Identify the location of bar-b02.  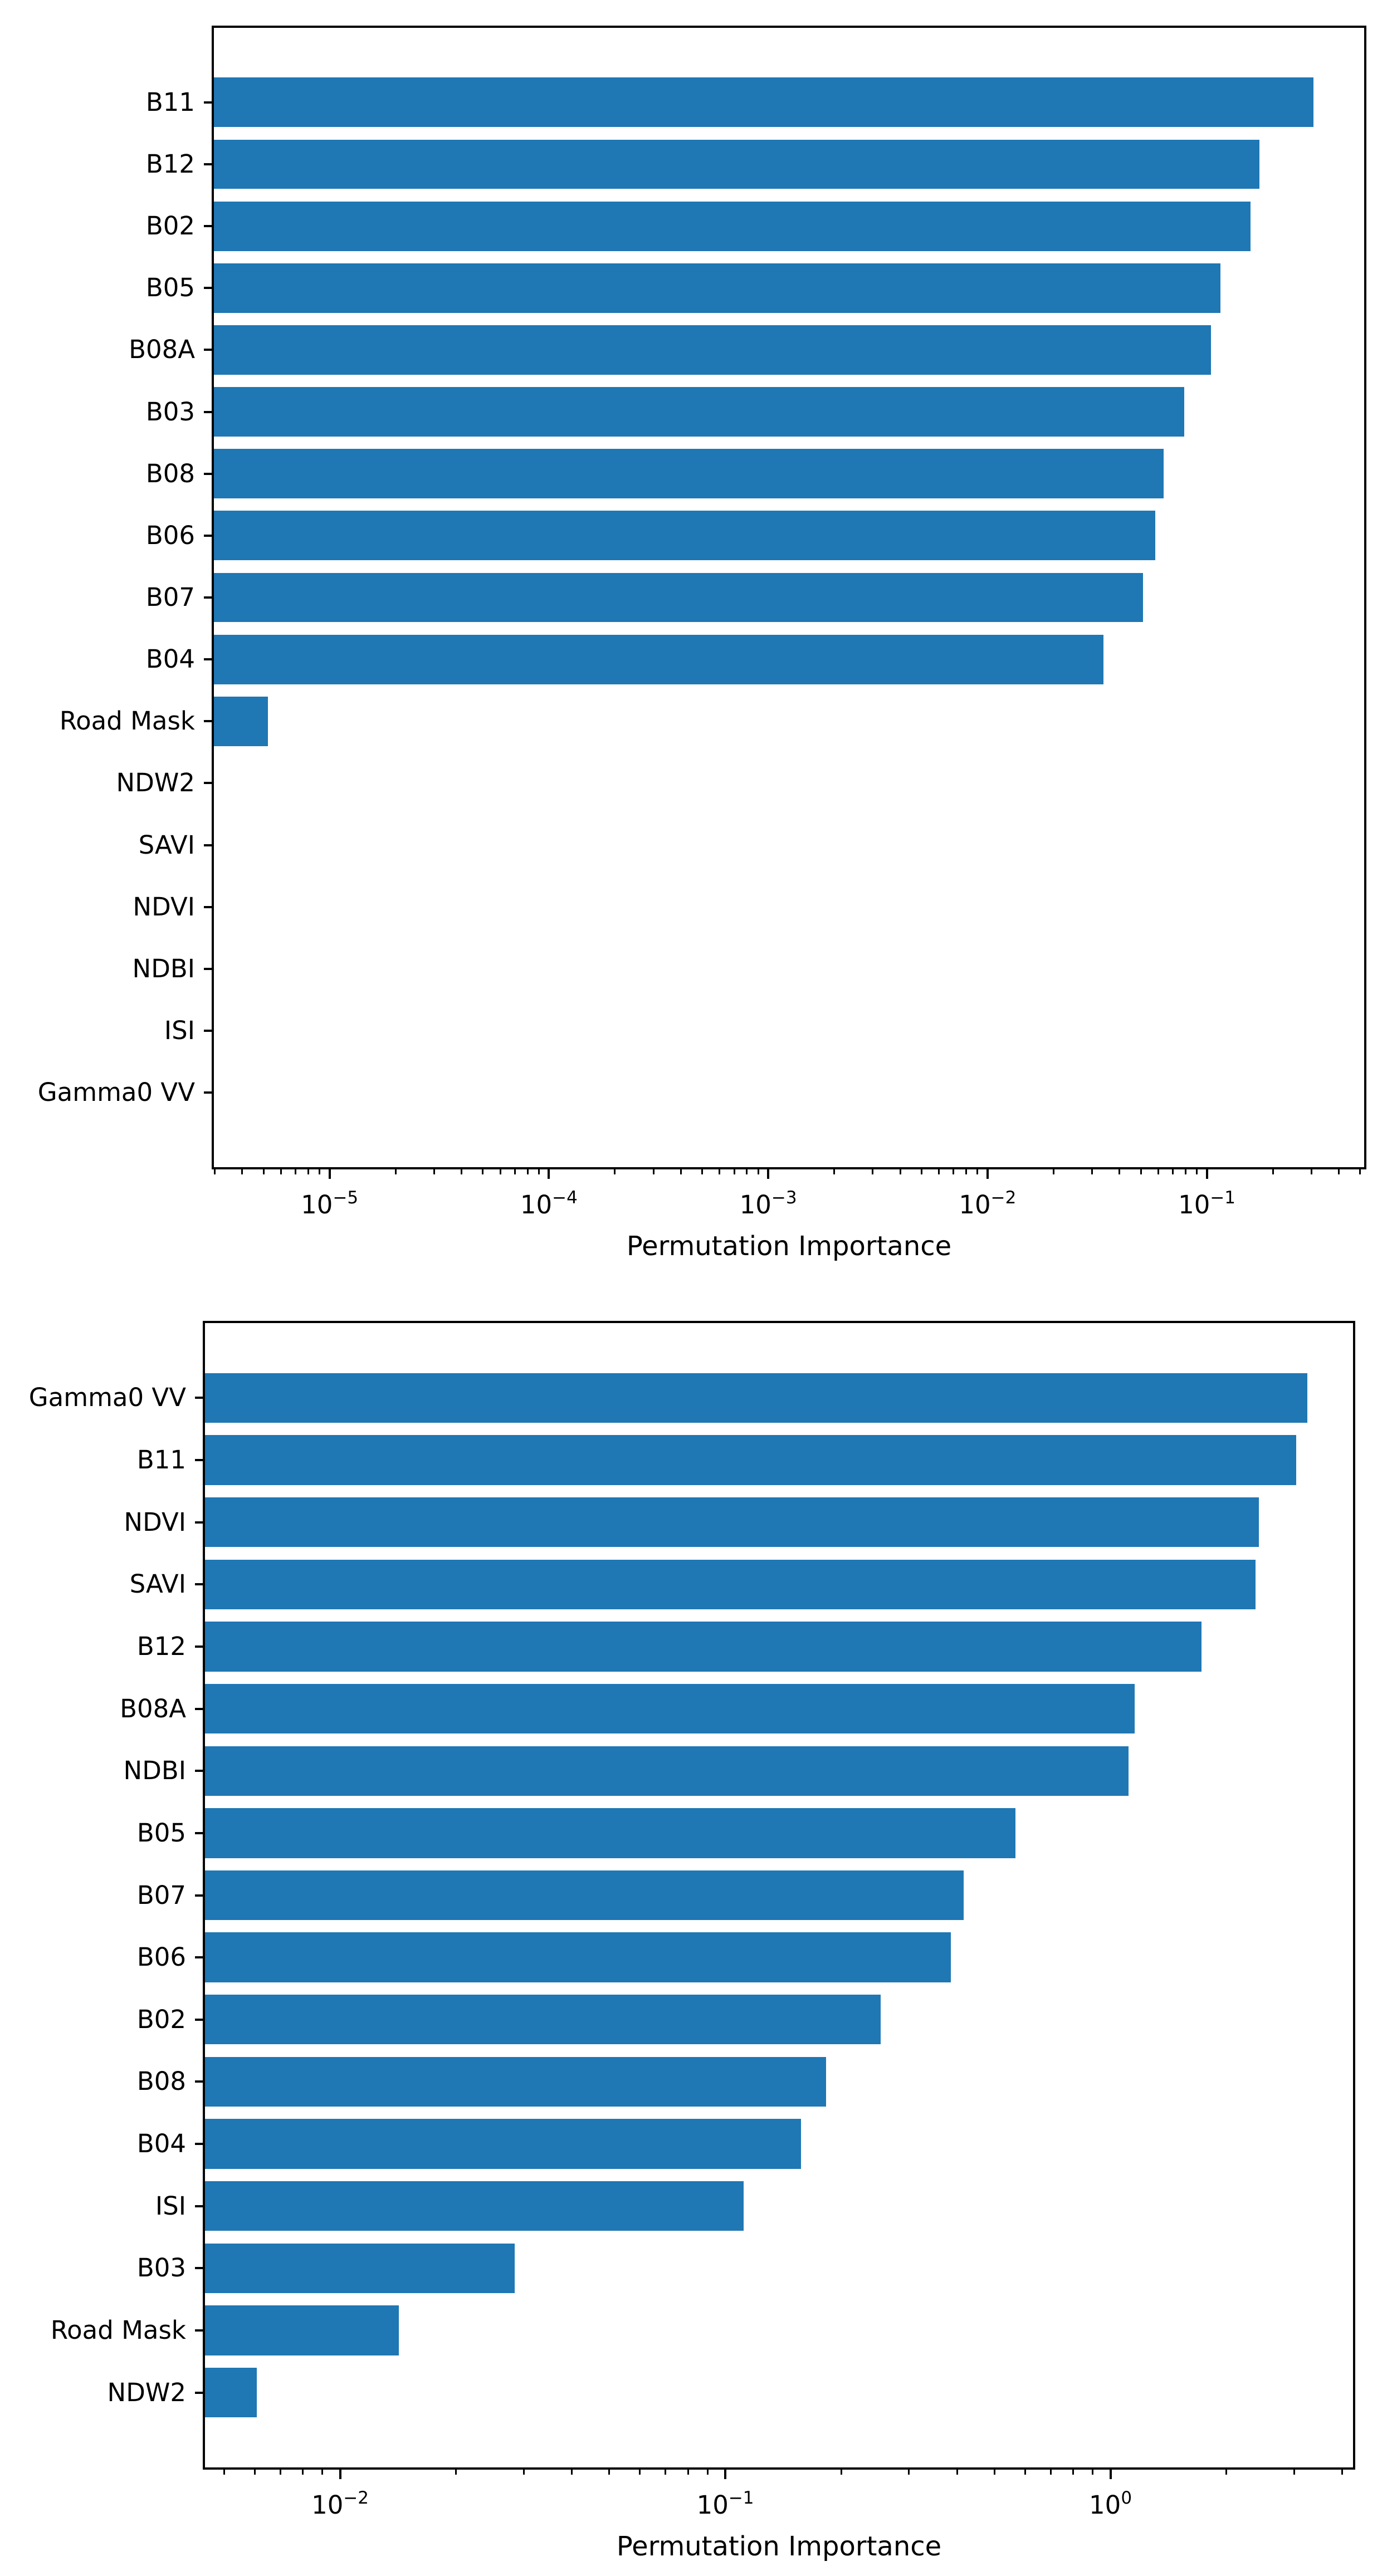
(732, 226).